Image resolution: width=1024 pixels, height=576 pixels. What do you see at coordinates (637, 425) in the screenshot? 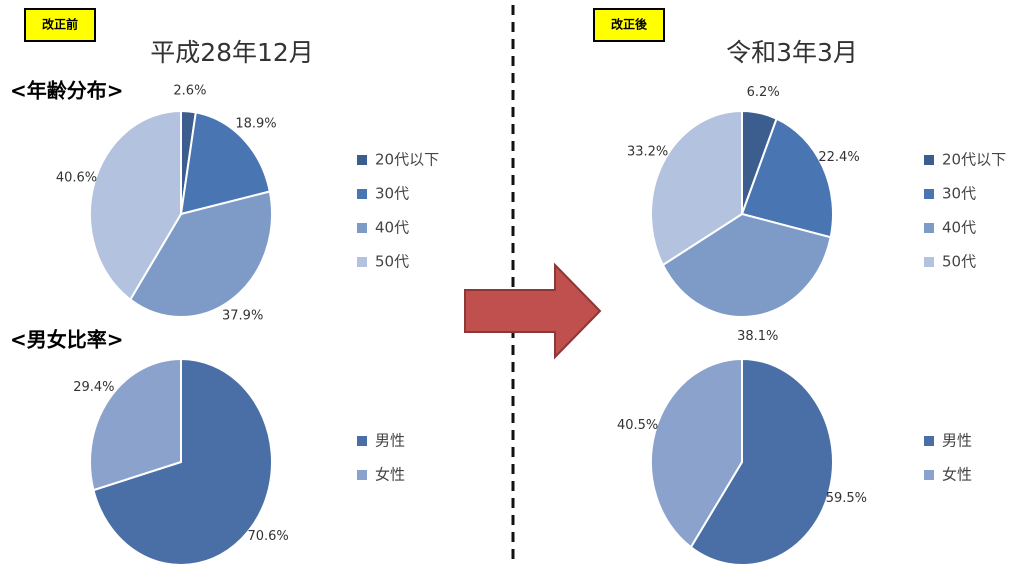
I see `data-label: 40.5%` at bounding box center [637, 425].